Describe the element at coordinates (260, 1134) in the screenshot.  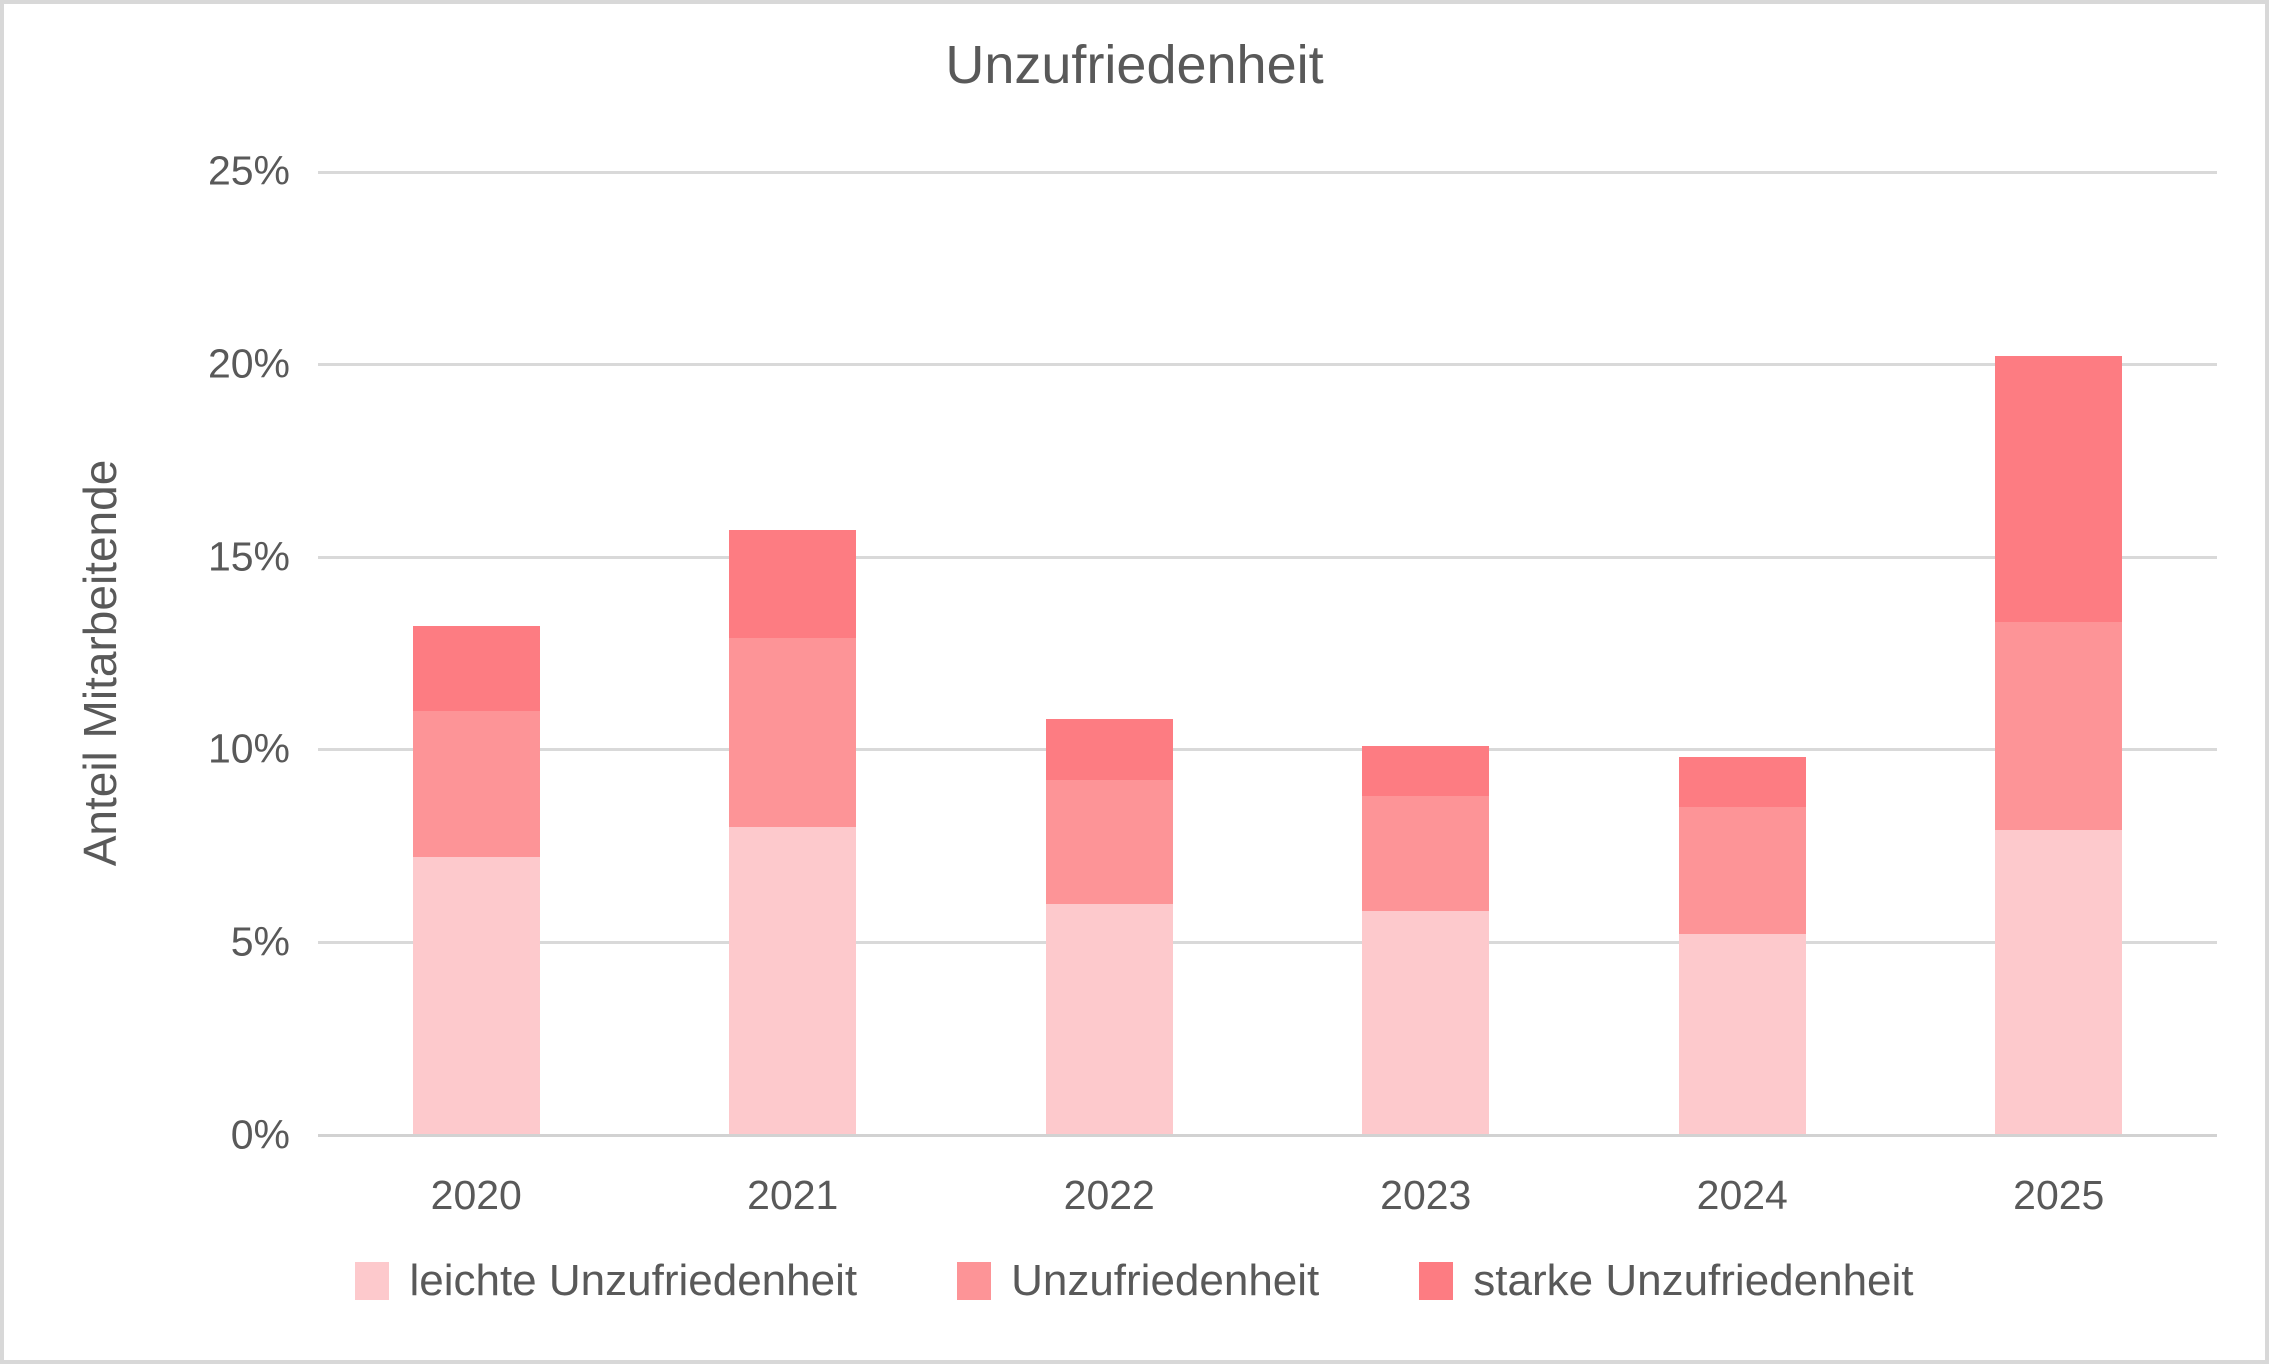
I see `y-tick-label: 0%` at that location.